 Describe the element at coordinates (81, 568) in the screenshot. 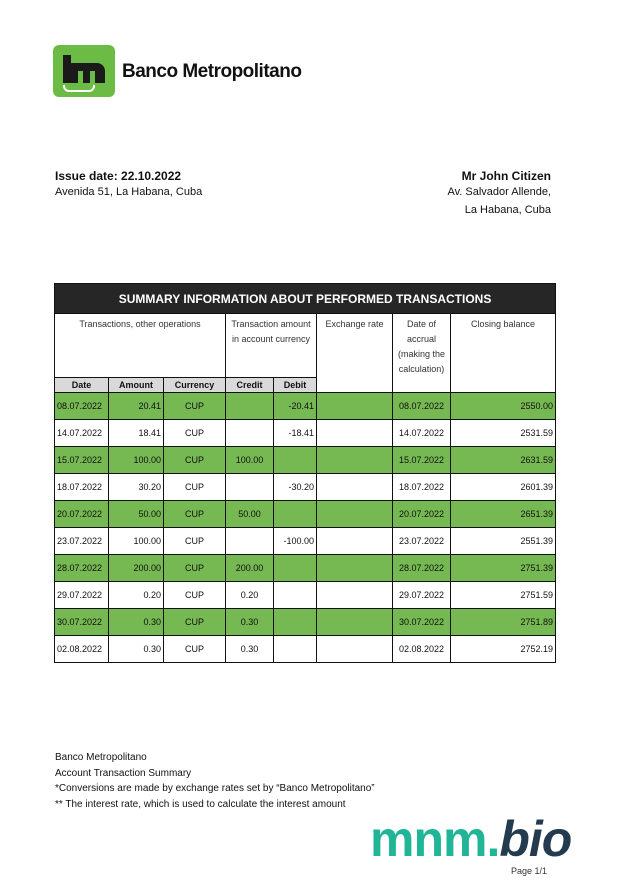

I see `cell-date: 28.07.2022` at that location.